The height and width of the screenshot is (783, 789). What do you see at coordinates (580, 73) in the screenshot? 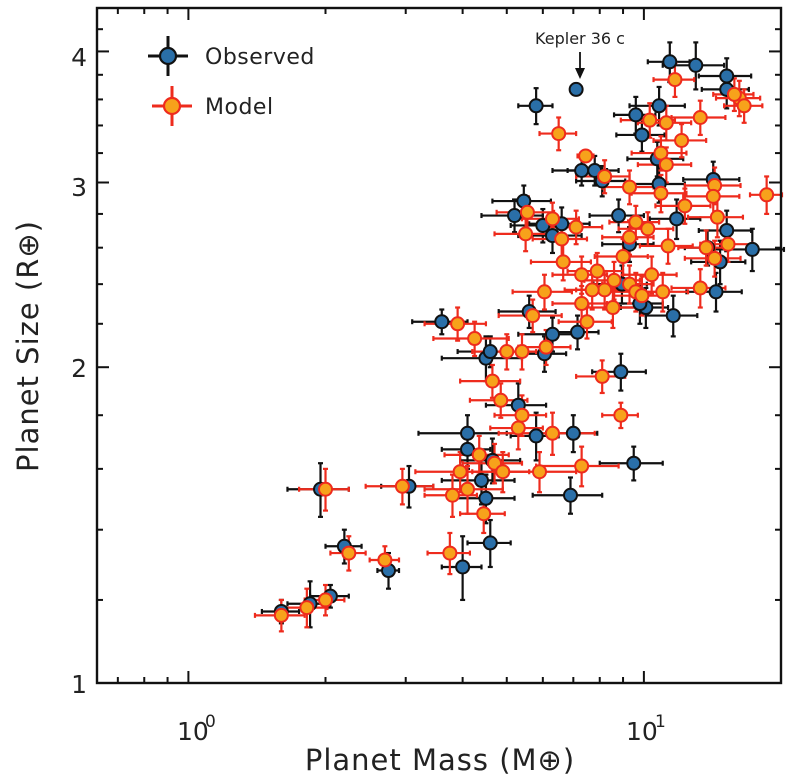
I see `annotation-arrow-head` at bounding box center [580, 73].